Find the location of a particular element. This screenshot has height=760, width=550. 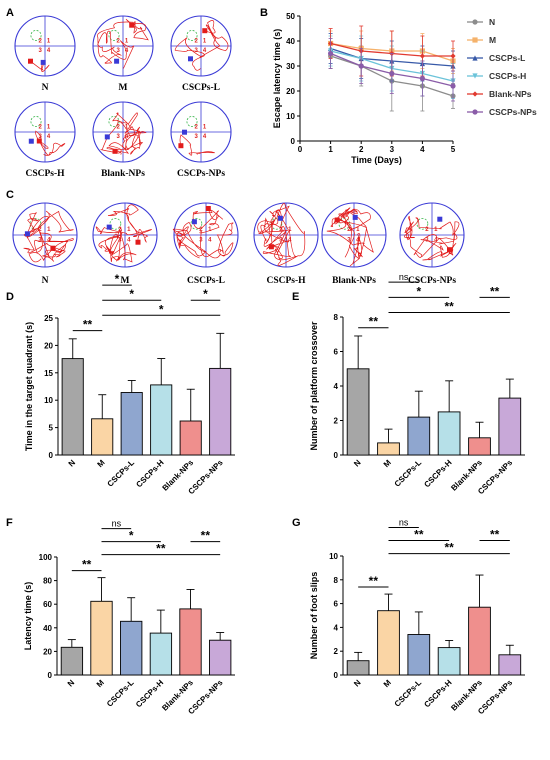

series-cscps-nps is located at coordinates (392, 70).